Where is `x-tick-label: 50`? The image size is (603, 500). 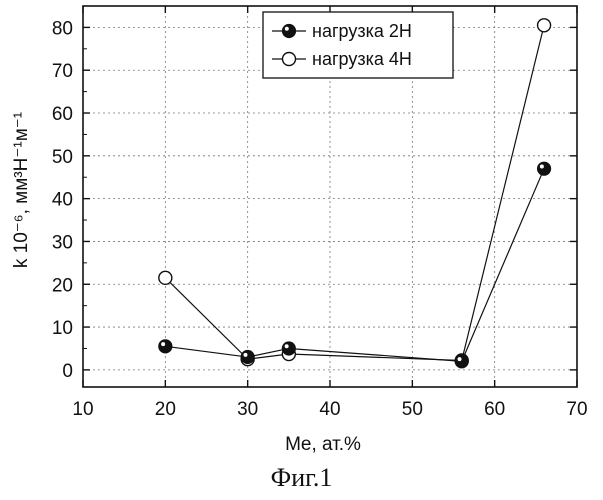
x-tick-label: 50 is located at coordinates (412, 409).